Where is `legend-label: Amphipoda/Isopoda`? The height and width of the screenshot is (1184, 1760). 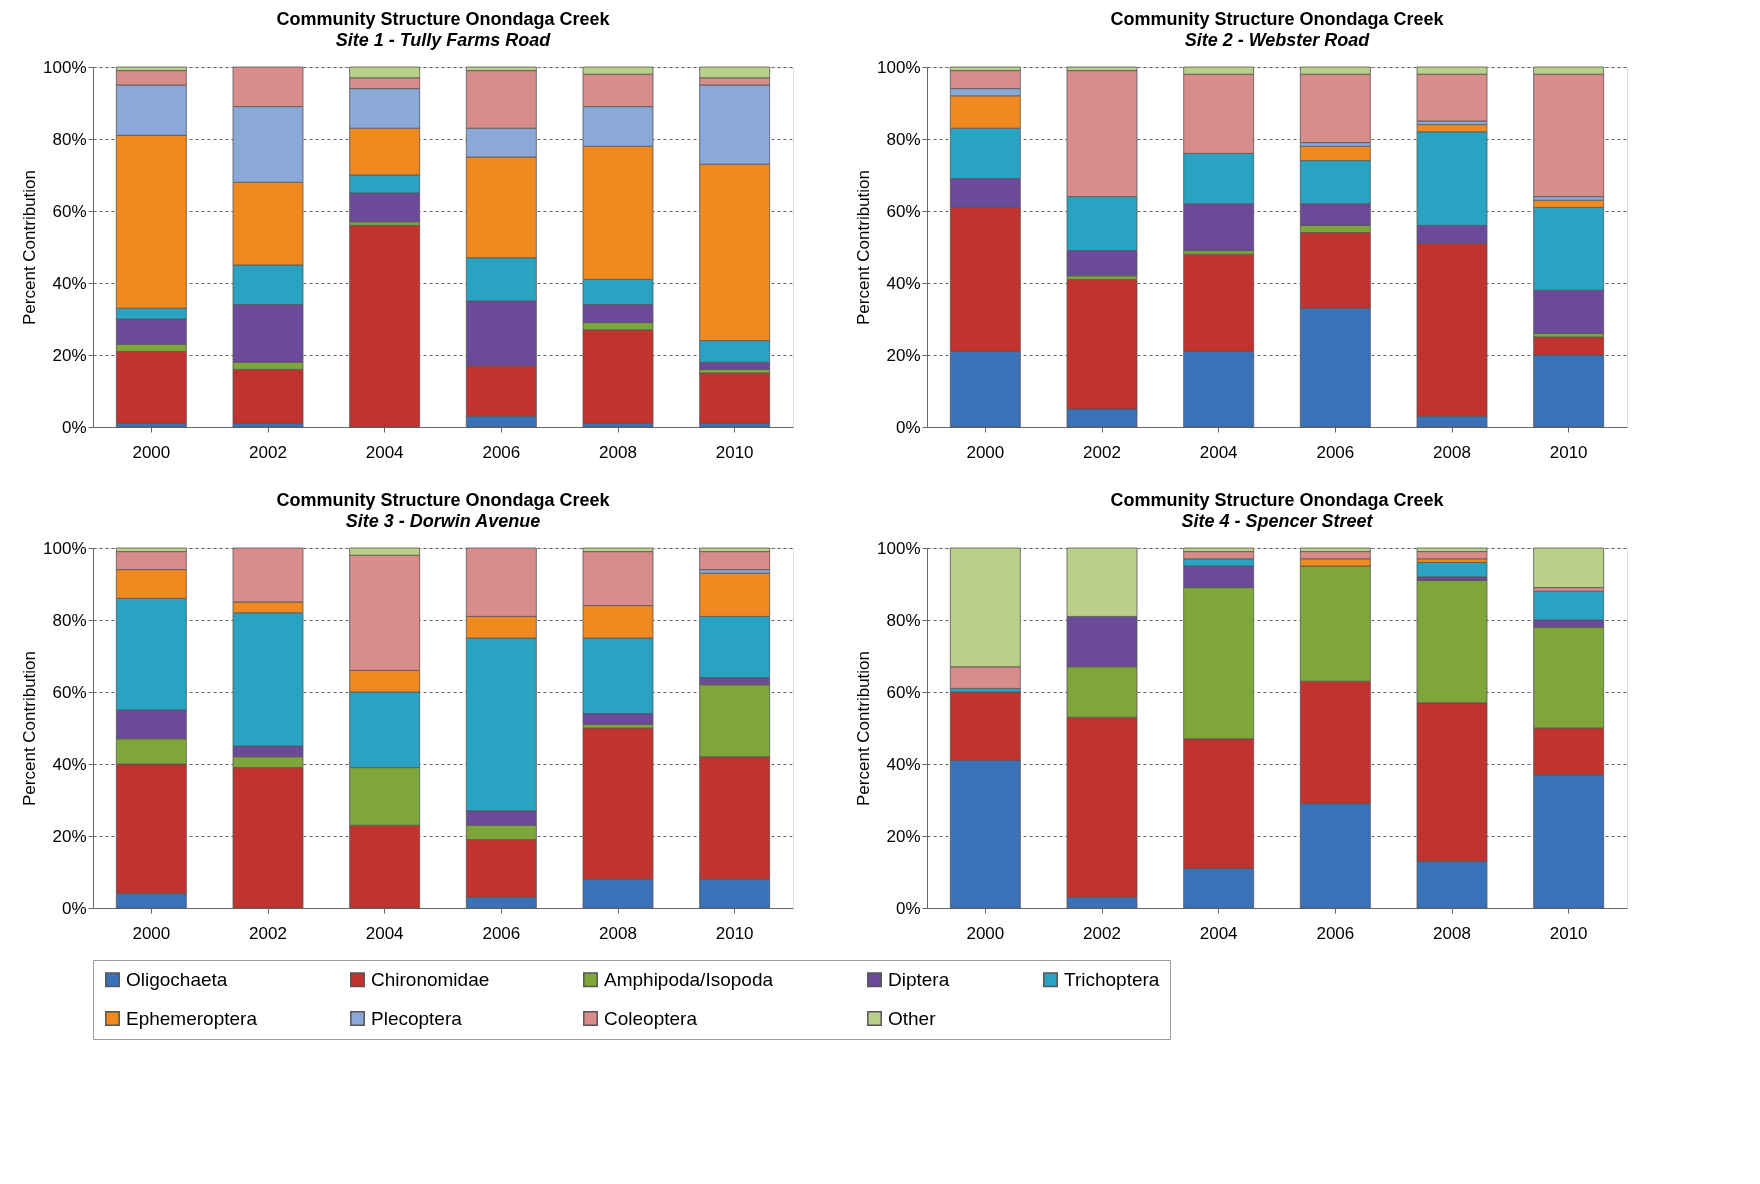
legend-label: Amphipoda/Isopoda is located at coordinates (689, 979).